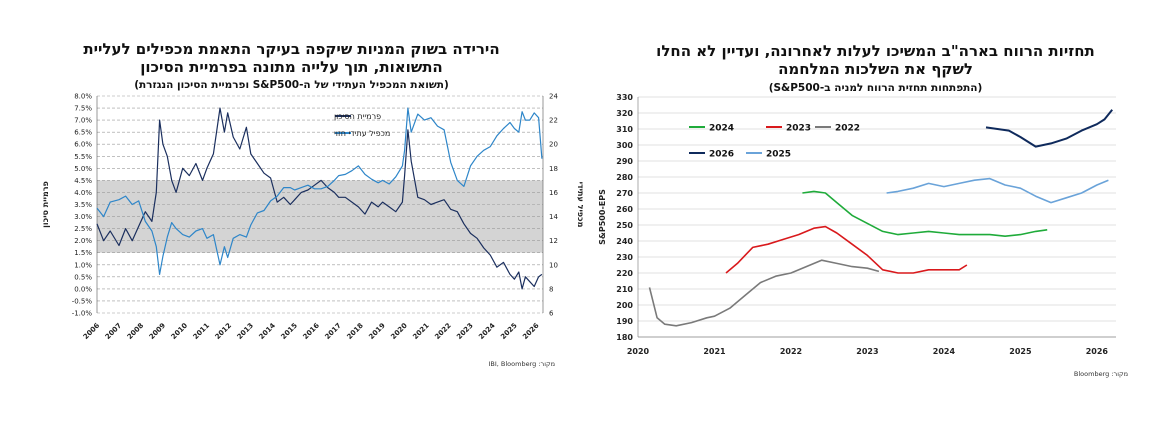 The height and width of the screenshot is (421, 1166). I want to click on legend-label: 2022, so click(847, 129).